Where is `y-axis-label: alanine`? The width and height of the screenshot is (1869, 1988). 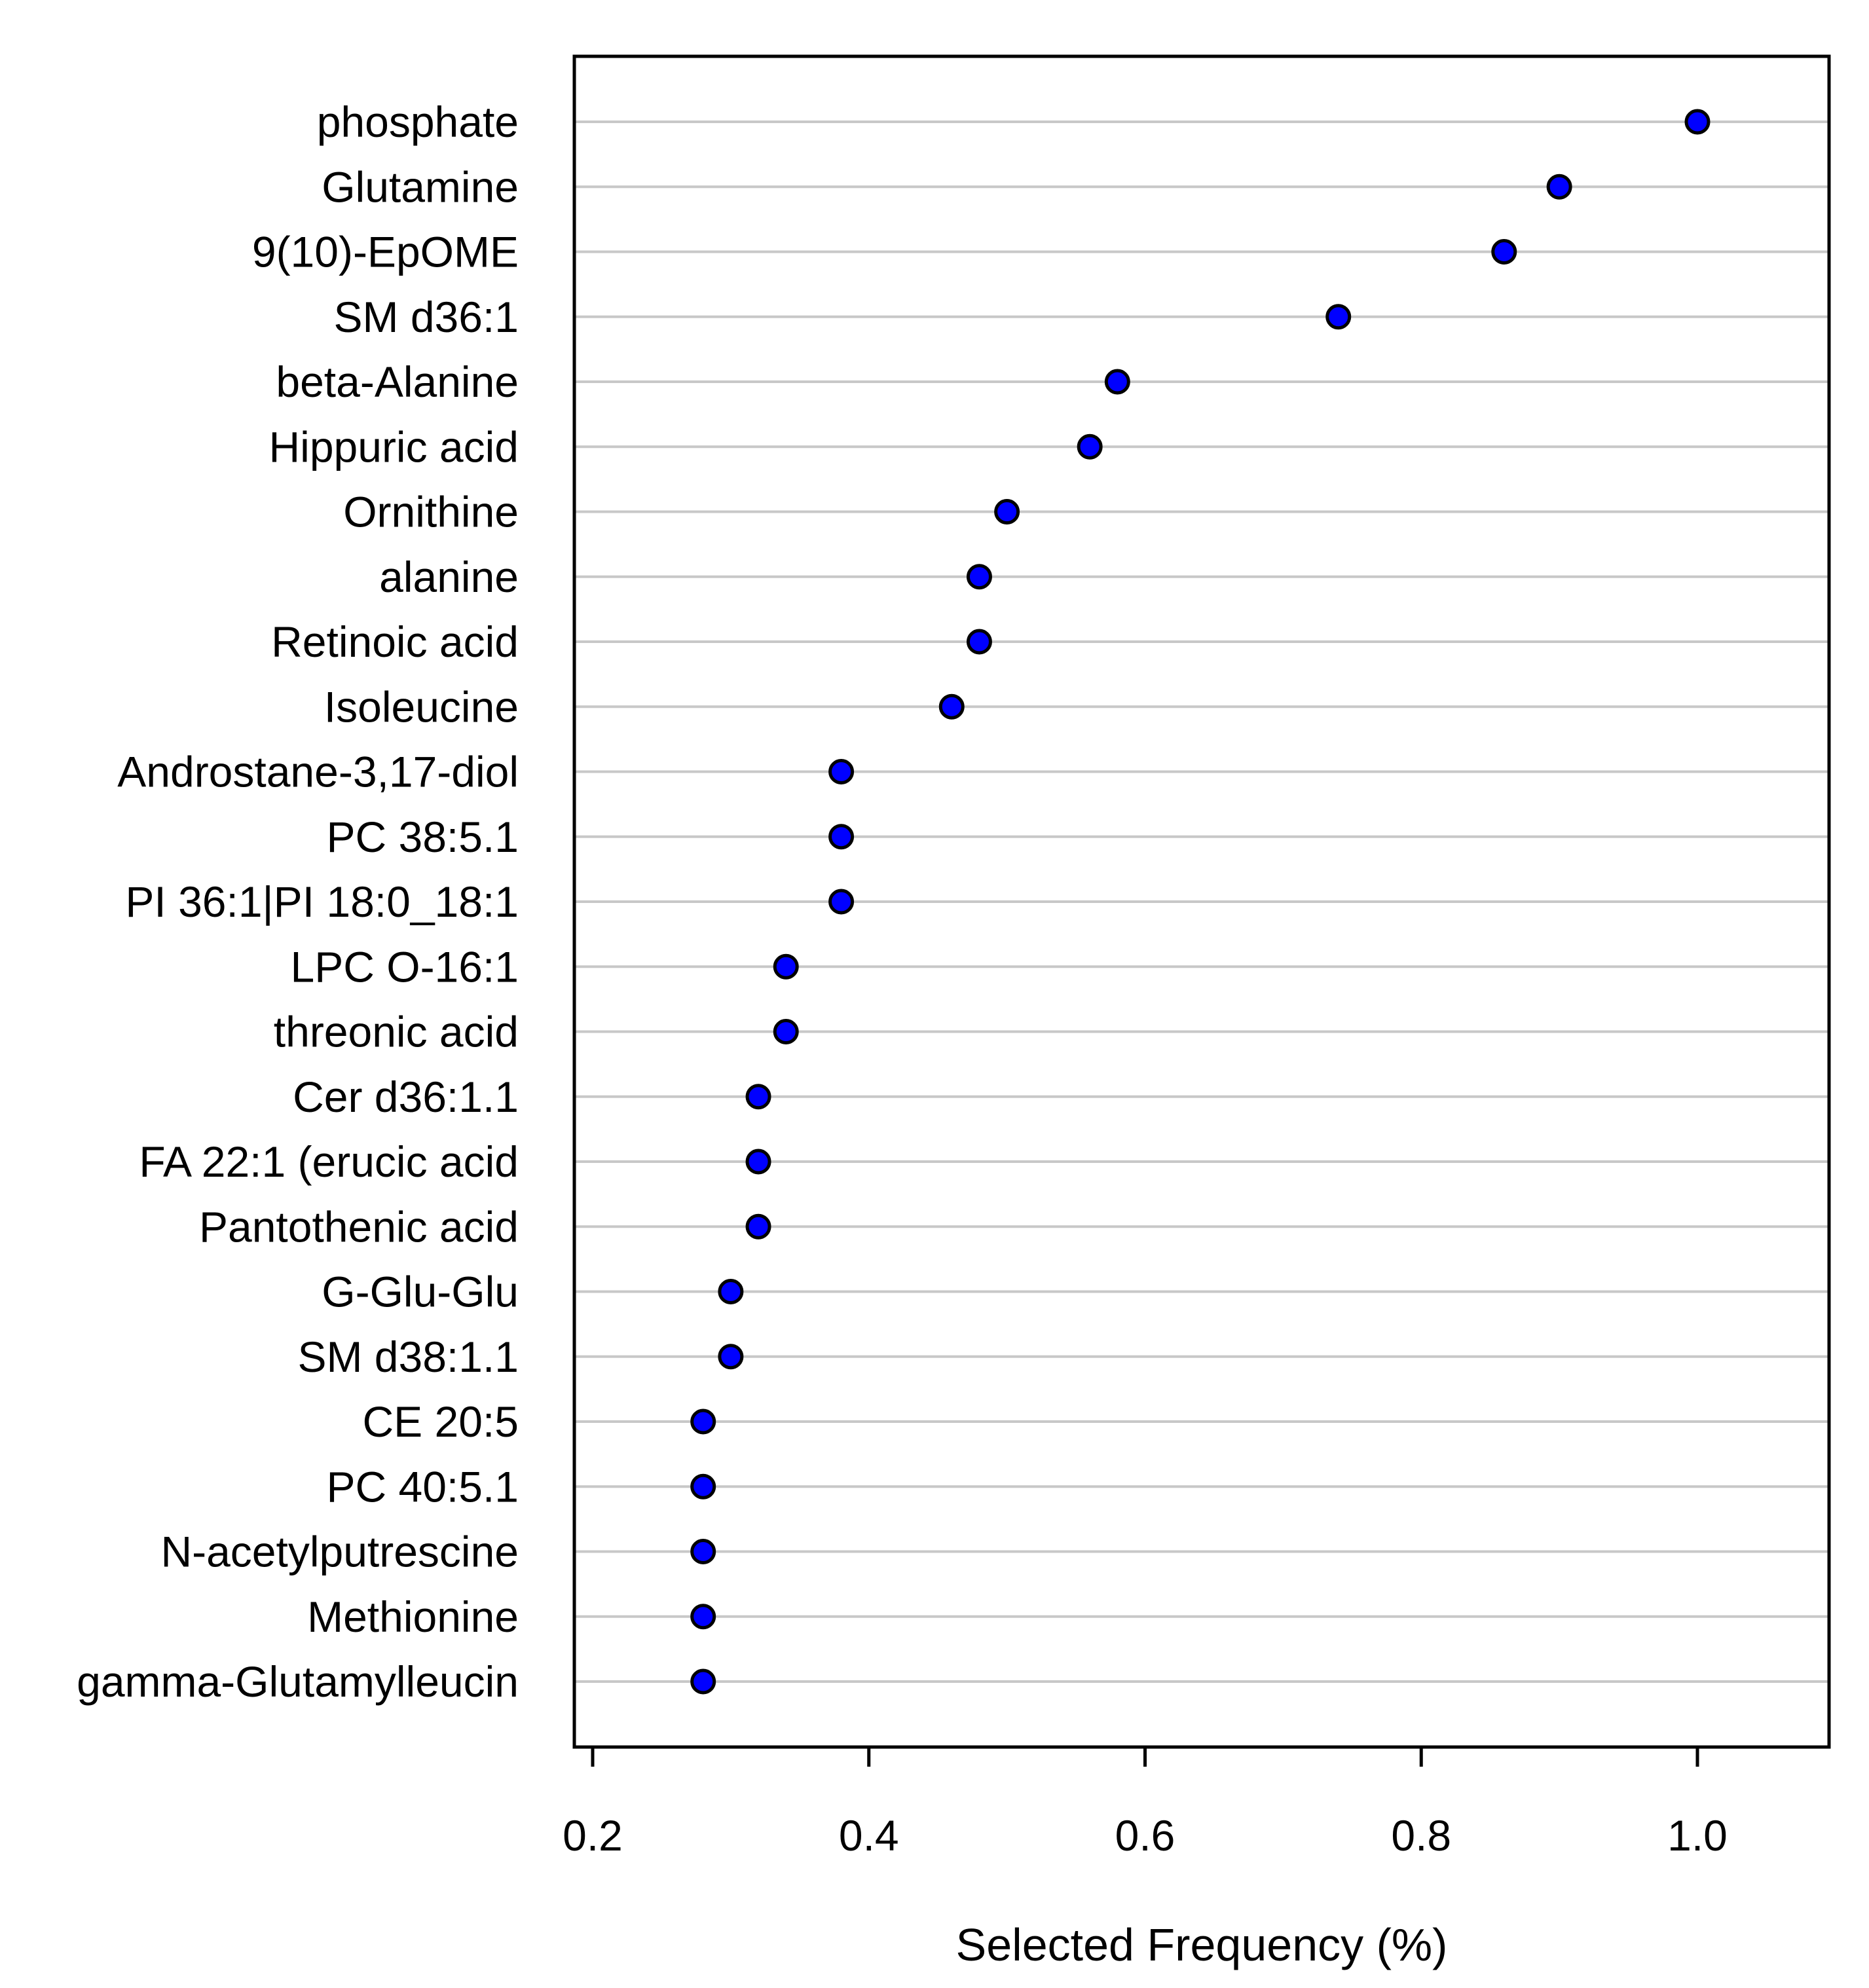 y-axis-label: alanine is located at coordinates (449, 577).